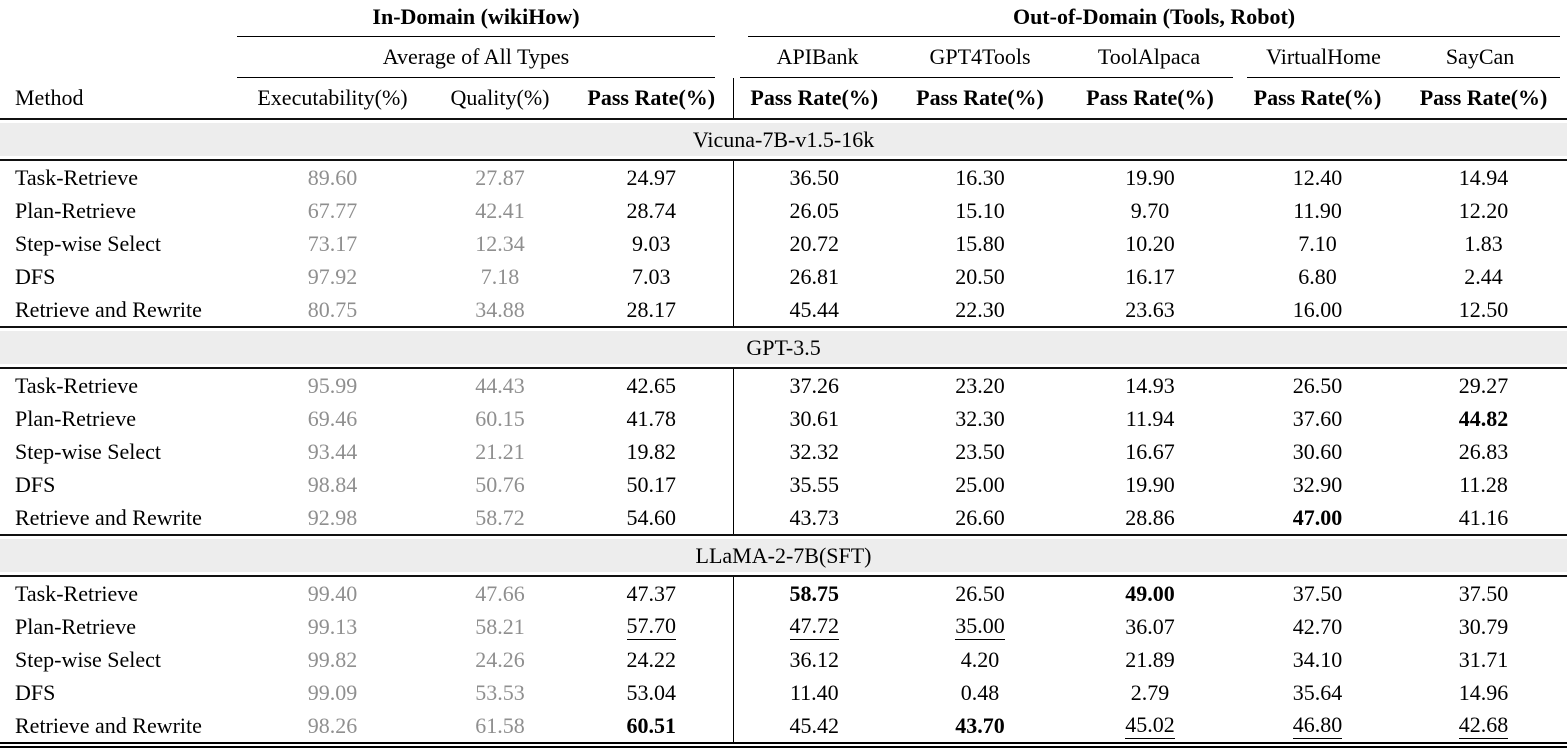 This screenshot has width=1567, height=748. I want to click on value-cell: 44.43, so click(500, 385).